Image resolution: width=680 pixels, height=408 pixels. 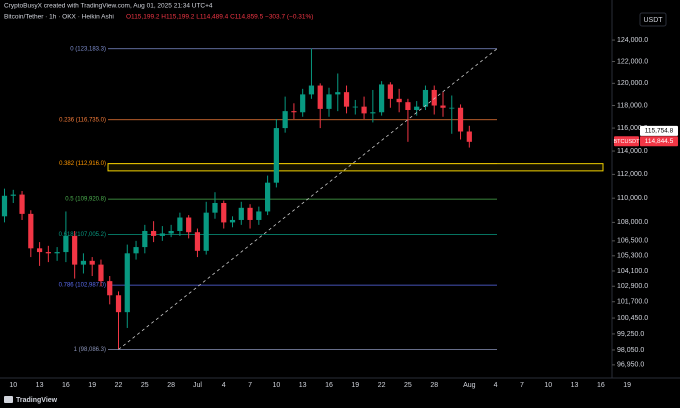 What do you see at coordinates (522, 385) in the screenshot?
I see `x-tick-label: 7` at bounding box center [522, 385].